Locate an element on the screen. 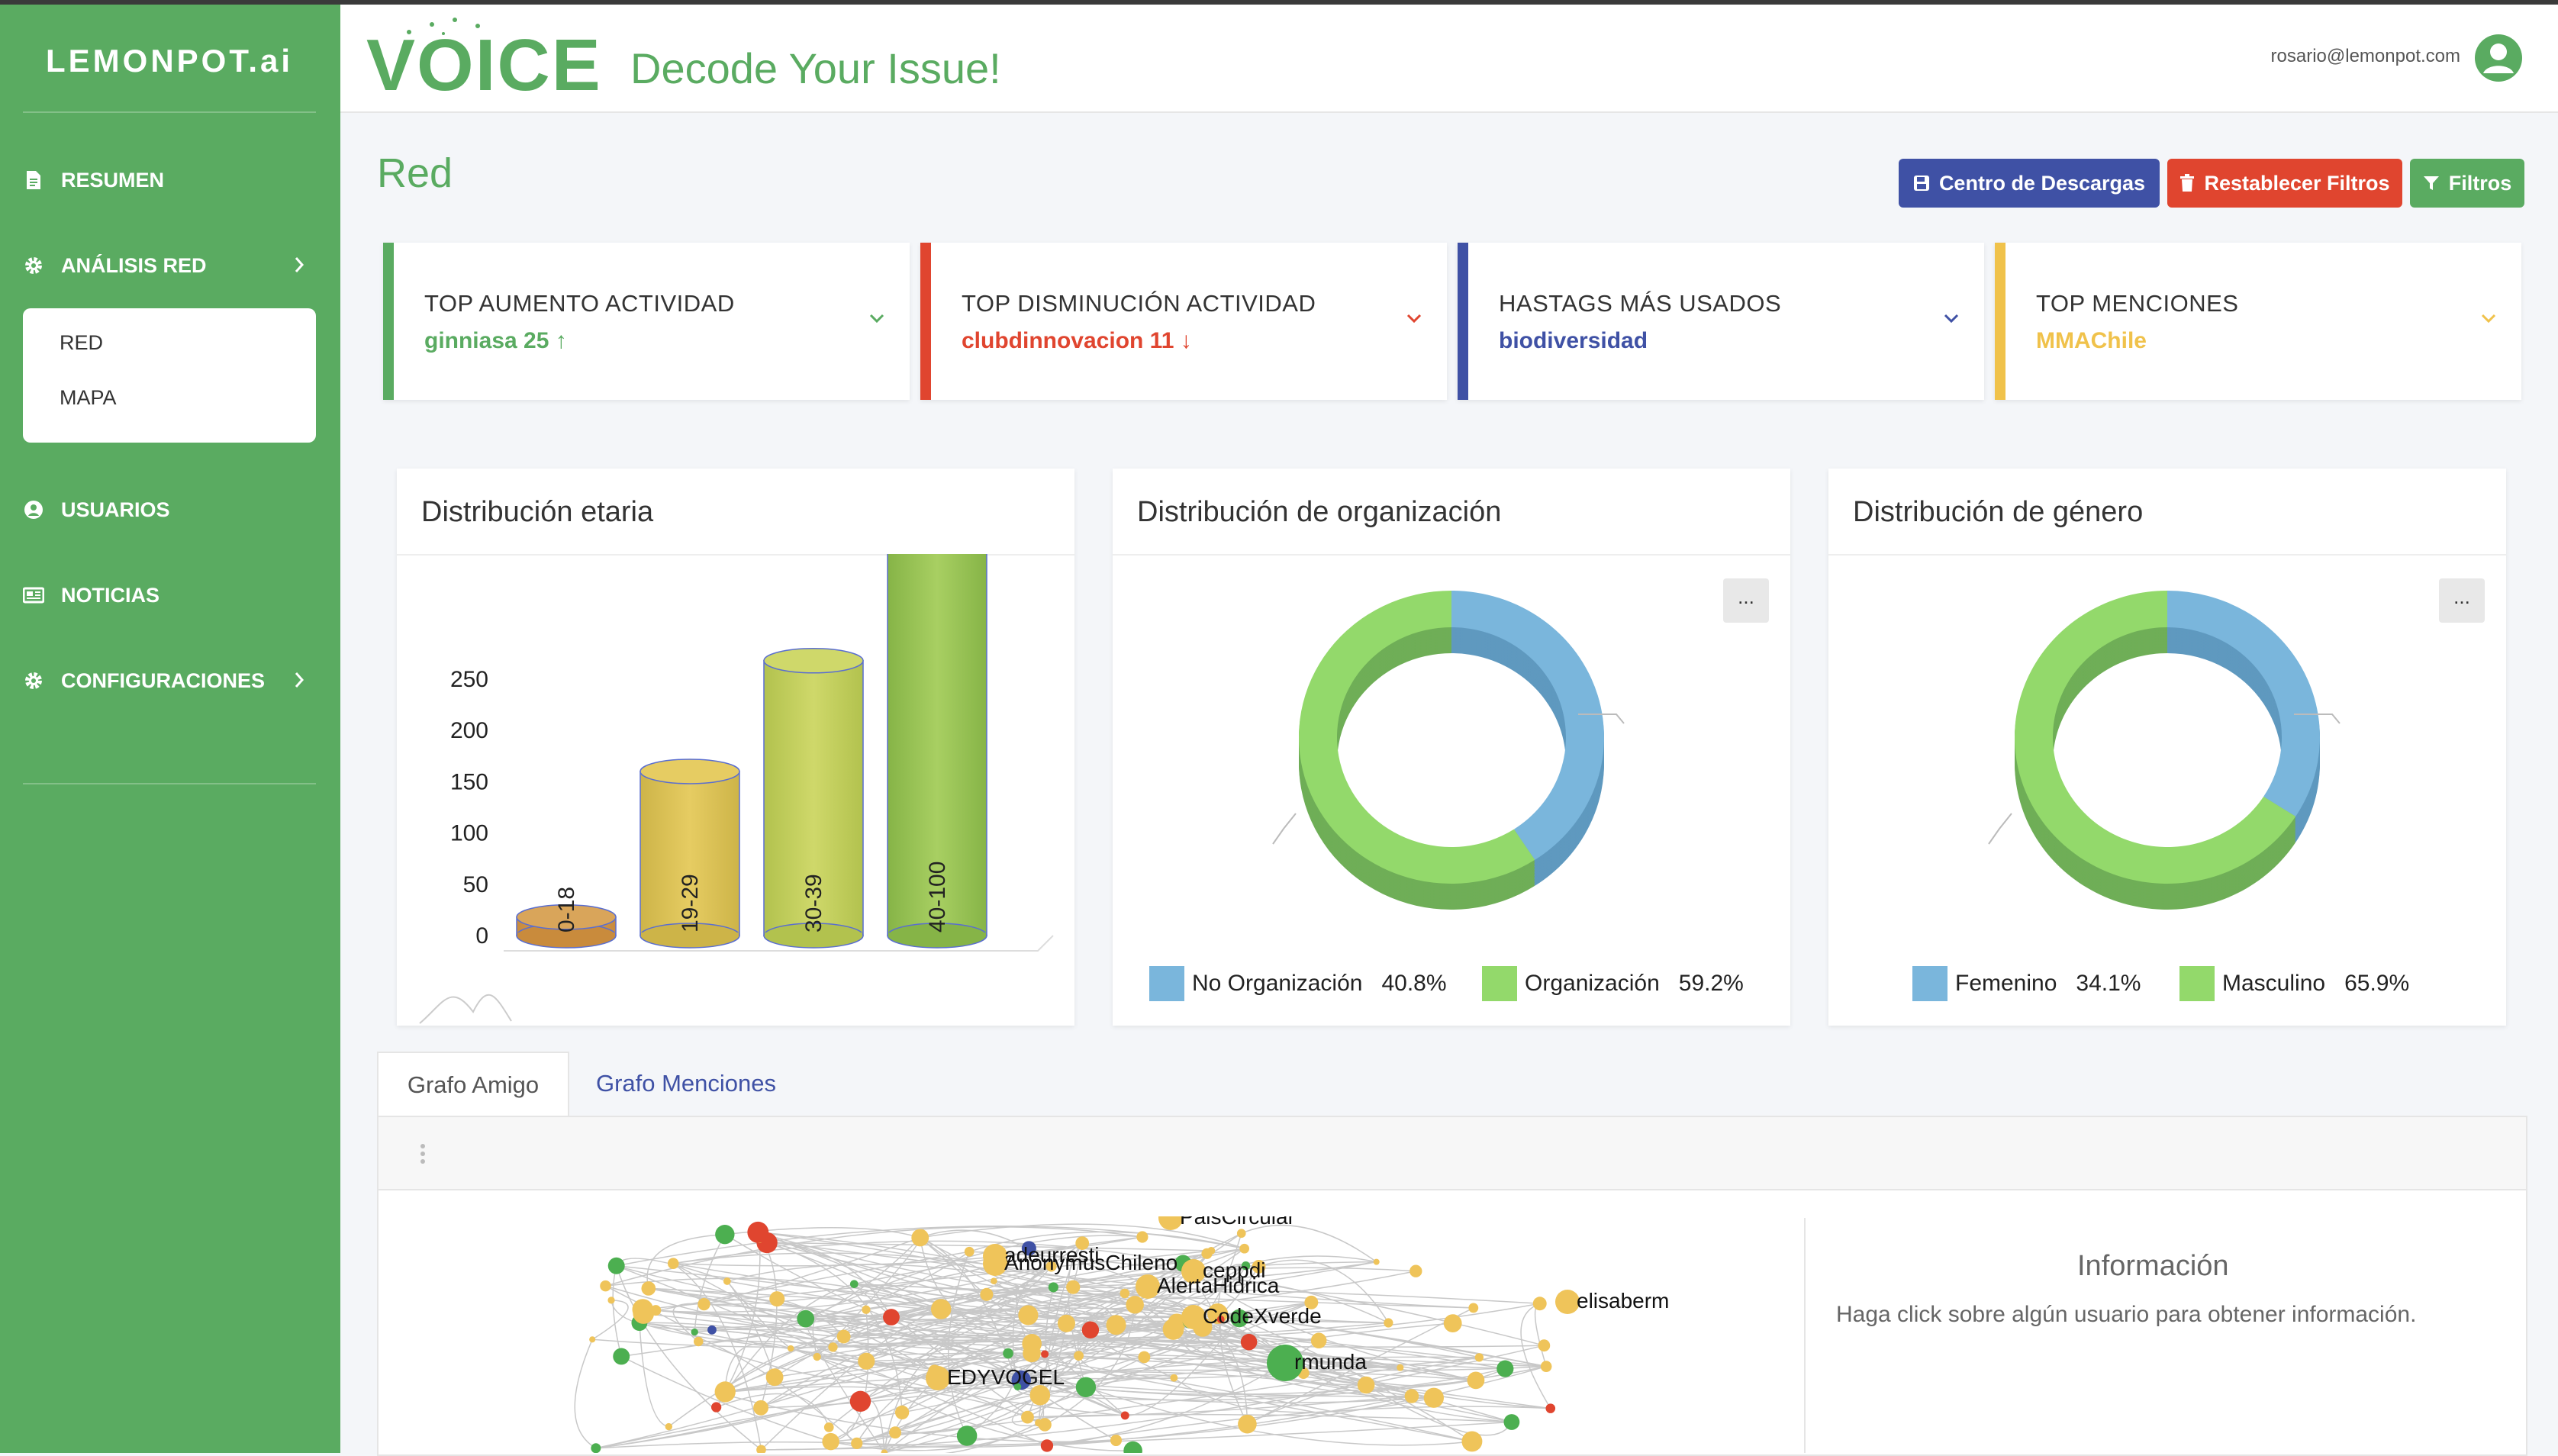 The width and height of the screenshot is (2558, 1456). kpi-card-hashtags: HASTAGS MÁS USADOS biodiversidad is located at coordinates (1721, 321).